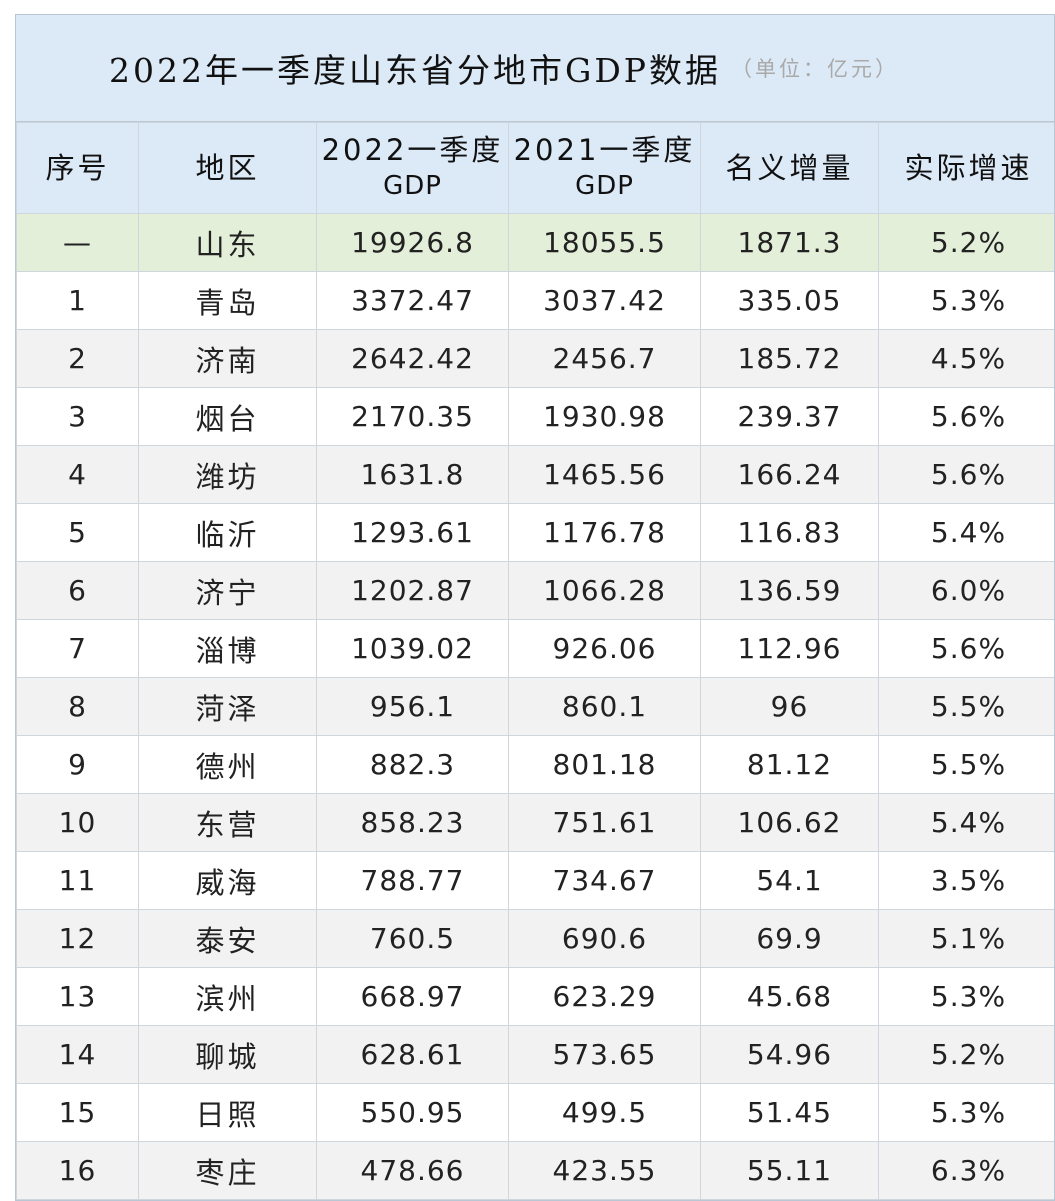 The width and height of the screenshot is (1055, 1201). I want to click on table-row: 14 聊城 628.61 573.65 54.96 5.2%, so click(535, 1054).